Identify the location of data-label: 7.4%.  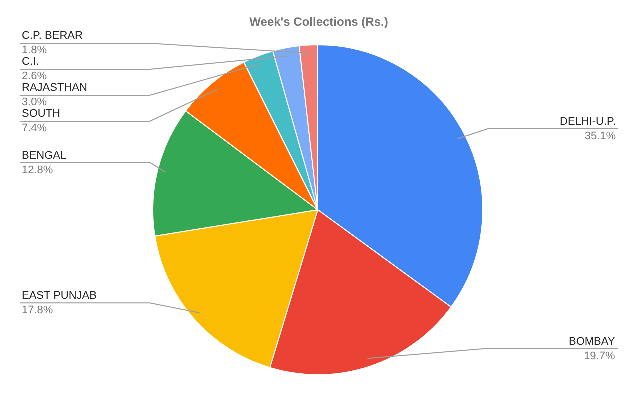
(35, 128).